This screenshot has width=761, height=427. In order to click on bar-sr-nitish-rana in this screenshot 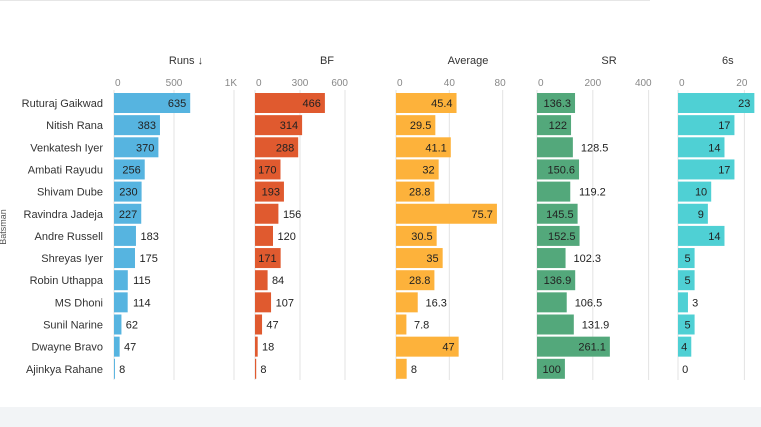, I will do `click(554, 125)`.